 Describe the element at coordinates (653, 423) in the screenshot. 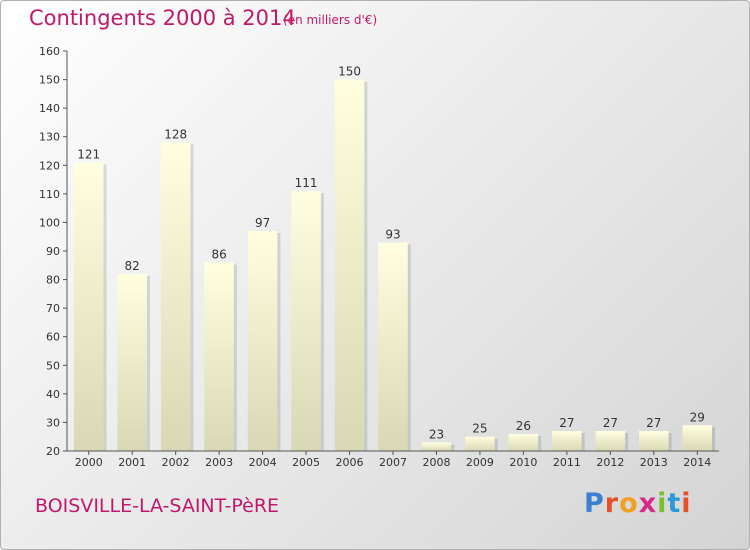

I see `data-label-2013: 27` at that location.